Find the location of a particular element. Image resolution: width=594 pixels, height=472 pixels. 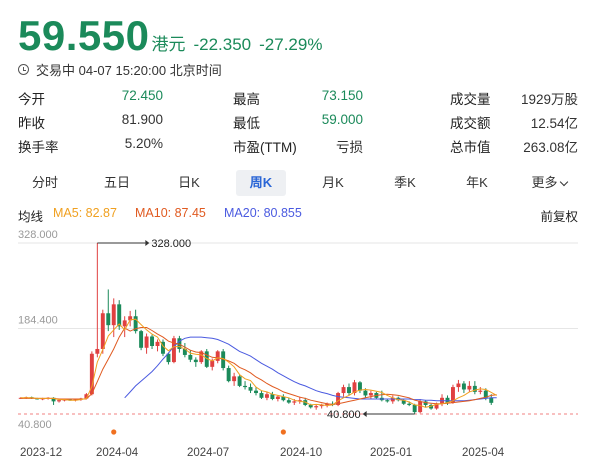

tab-label: 周K is located at coordinates (261, 182).